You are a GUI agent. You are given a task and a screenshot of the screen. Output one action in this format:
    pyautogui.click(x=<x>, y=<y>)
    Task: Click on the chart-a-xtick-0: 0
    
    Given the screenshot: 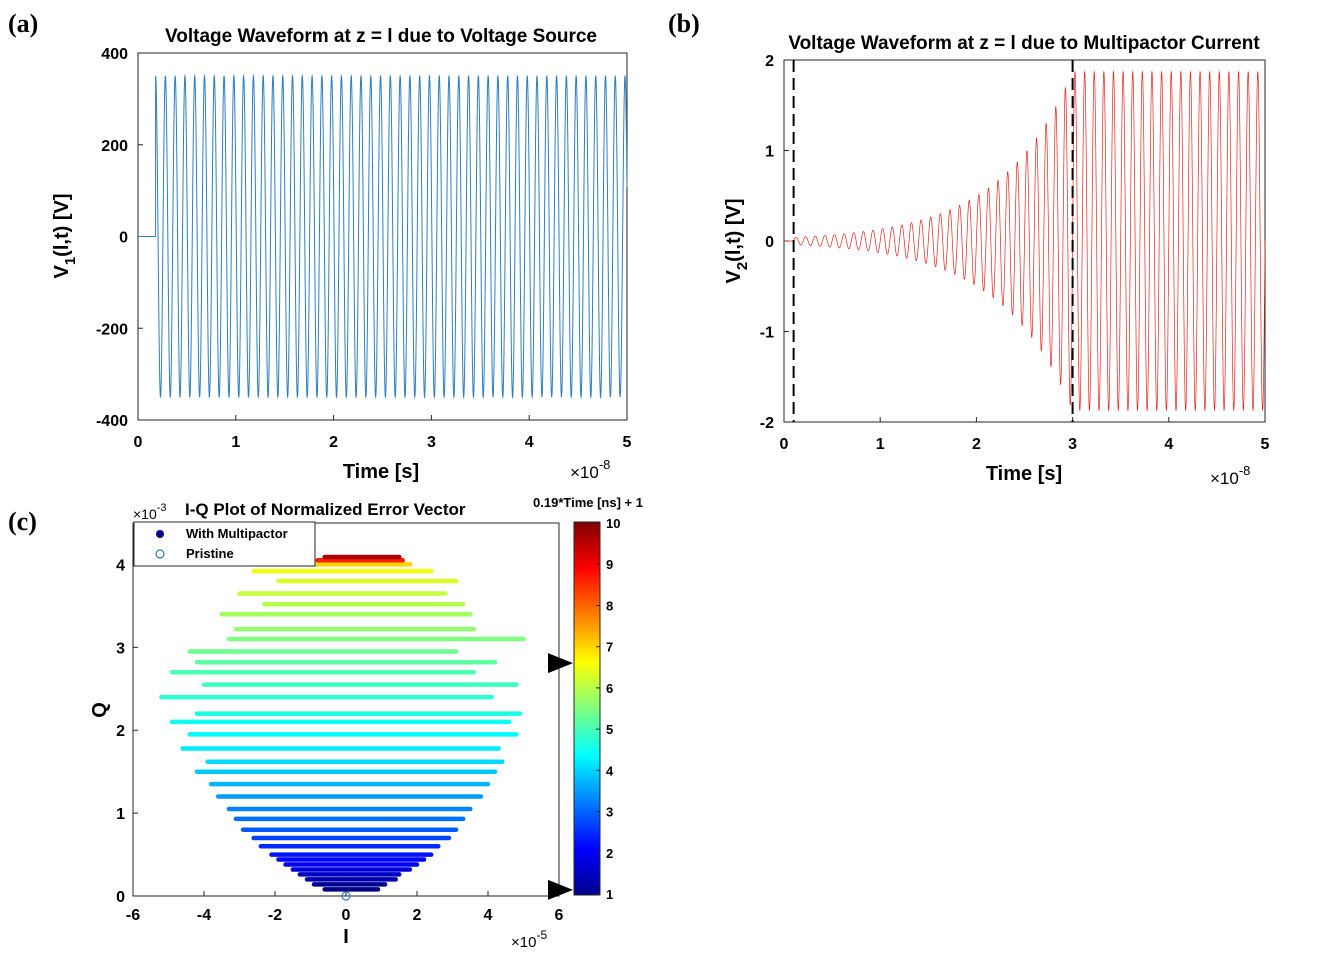 What is the action you would take?
    pyautogui.click(x=138, y=442)
    